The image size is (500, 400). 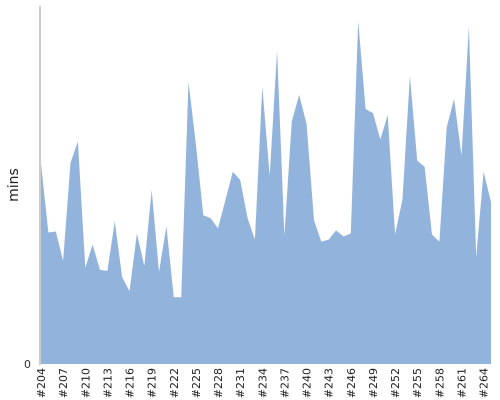 What do you see at coordinates (152, 383) in the screenshot?
I see `x-tick-label-5: #219` at bounding box center [152, 383].